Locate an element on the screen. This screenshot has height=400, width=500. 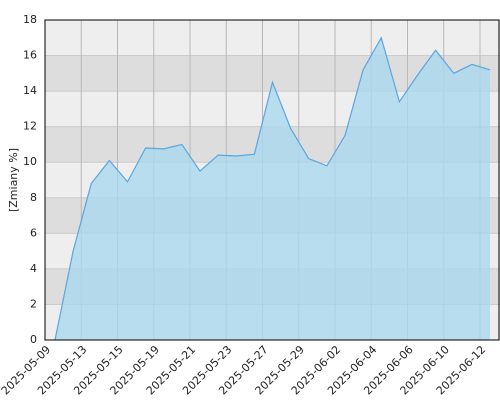
y-tick-label: 14 is located at coordinates (30, 90).